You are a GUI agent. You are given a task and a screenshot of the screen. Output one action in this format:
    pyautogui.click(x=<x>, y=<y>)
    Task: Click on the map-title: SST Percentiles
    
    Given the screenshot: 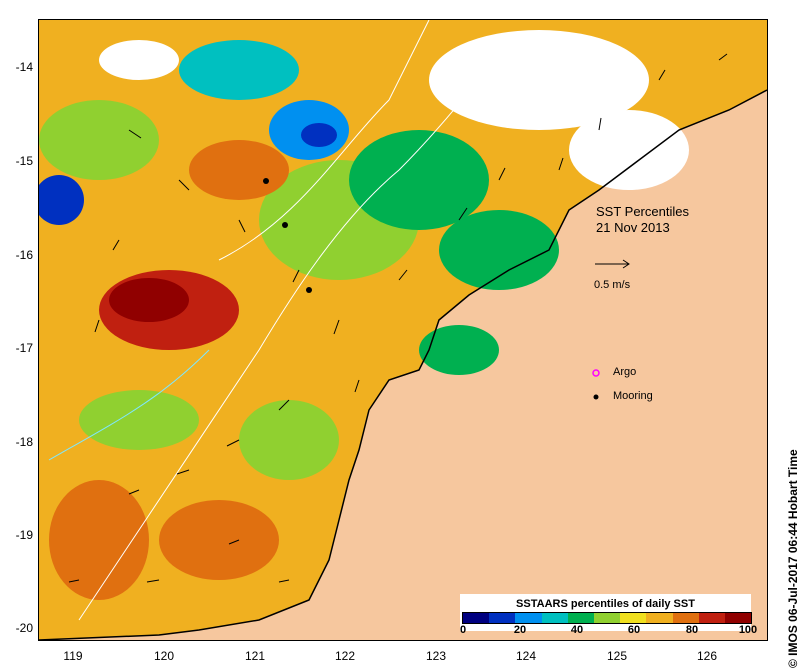 What is the action you would take?
    pyautogui.click(x=642, y=211)
    